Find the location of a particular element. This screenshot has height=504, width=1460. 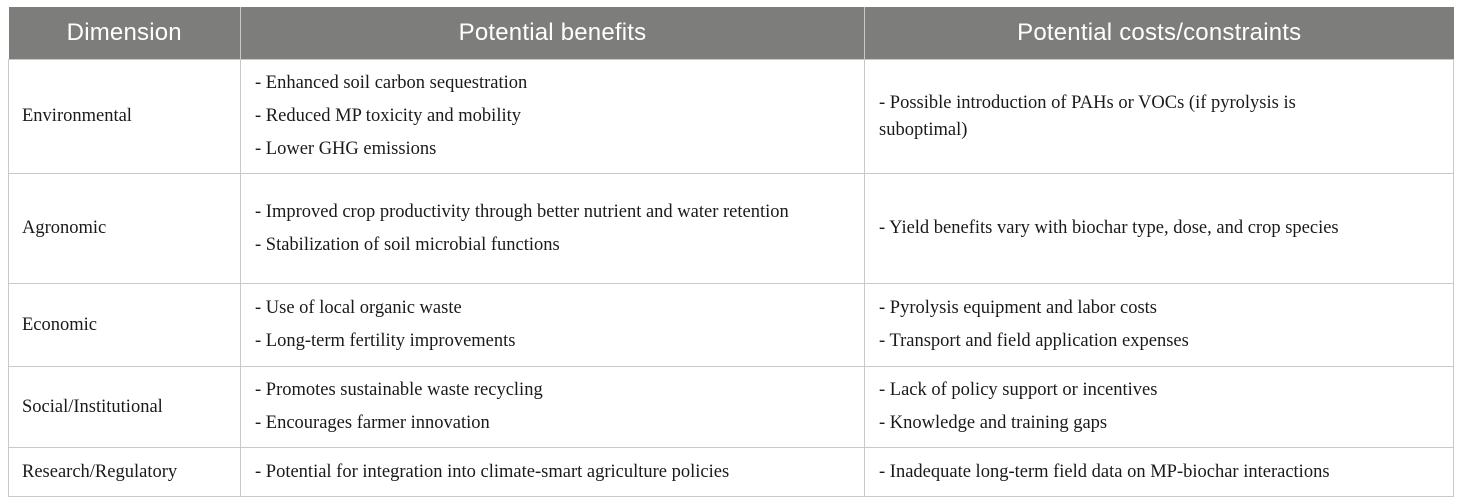

benefit-item: - Reduced MP toxicity and mobility is located at coordinates (388, 116).